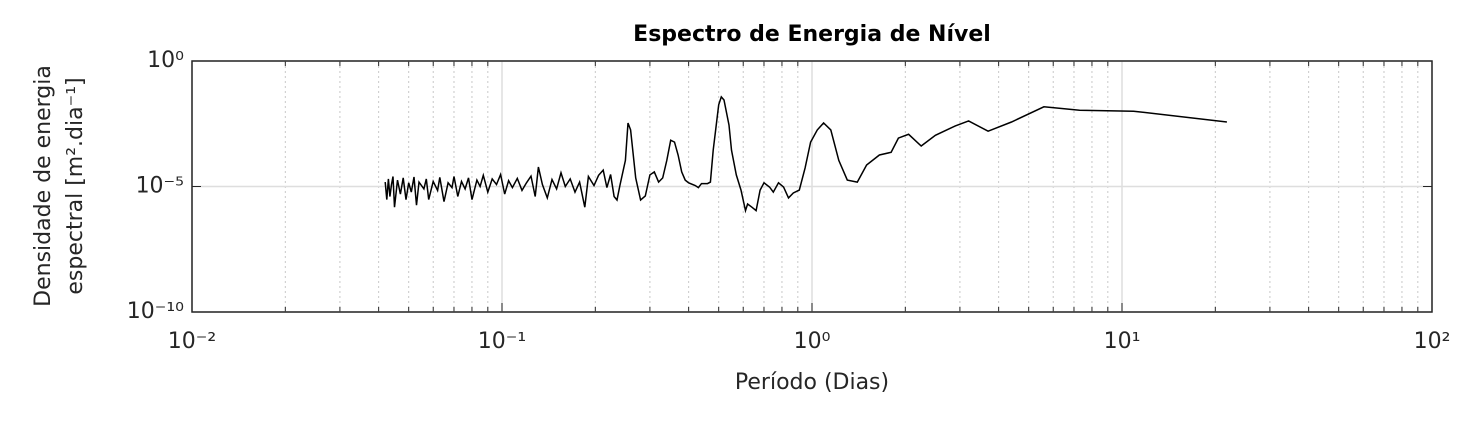  What do you see at coordinates (155, 311) in the screenshot?
I see `y-tick-label: 10⁻¹⁰` at bounding box center [155, 311].